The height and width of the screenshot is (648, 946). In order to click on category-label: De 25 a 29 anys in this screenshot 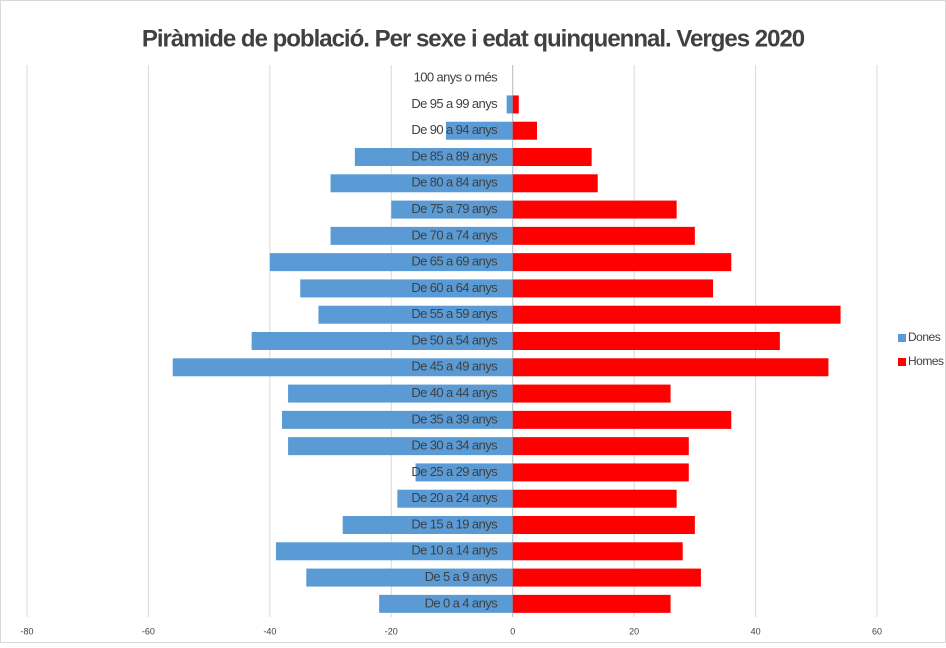, I will do `click(454, 471)`.